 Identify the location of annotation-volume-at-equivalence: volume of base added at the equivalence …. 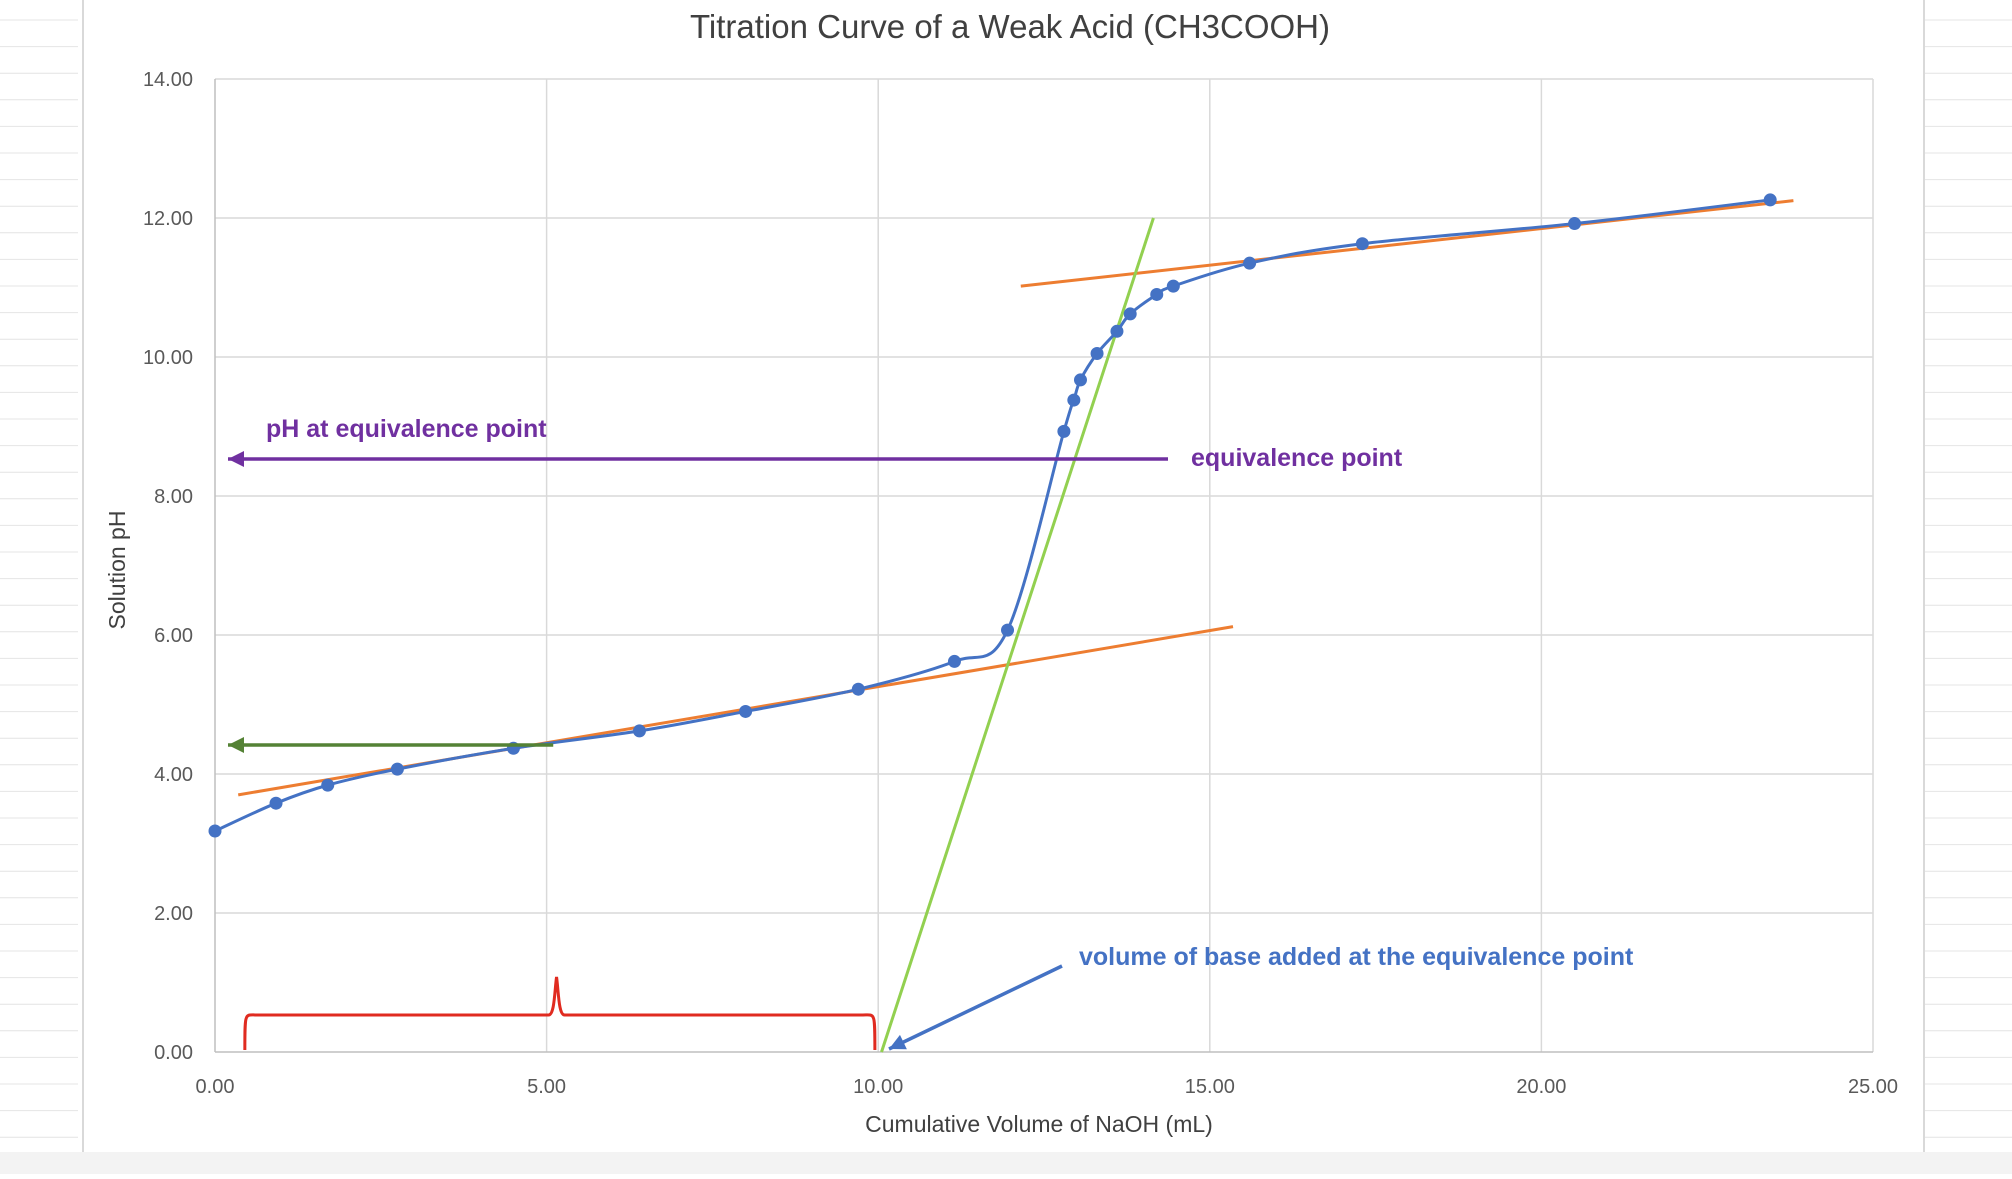
(1356, 957).